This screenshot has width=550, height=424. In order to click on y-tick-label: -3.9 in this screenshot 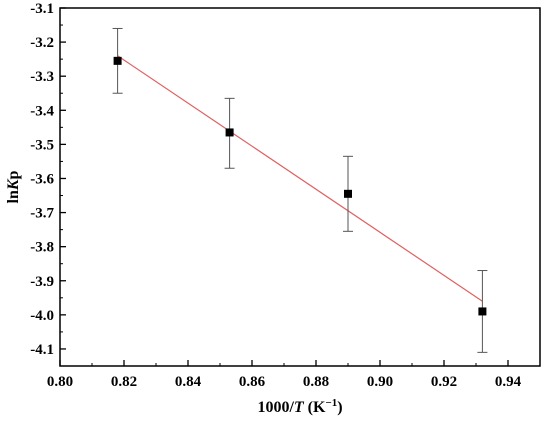, I will do `click(42, 282)`.